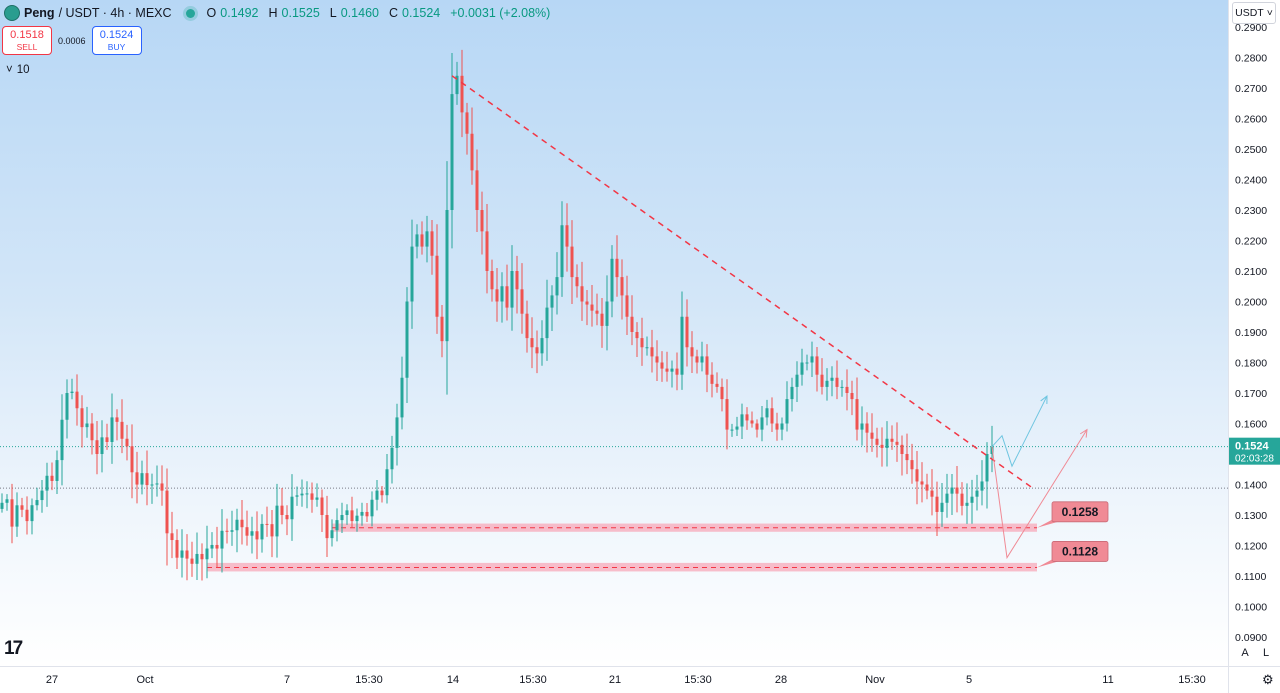 The image size is (1280, 693). Describe the element at coordinates (359, 13) in the screenshot. I see `low-value: 0.1460` at that location.